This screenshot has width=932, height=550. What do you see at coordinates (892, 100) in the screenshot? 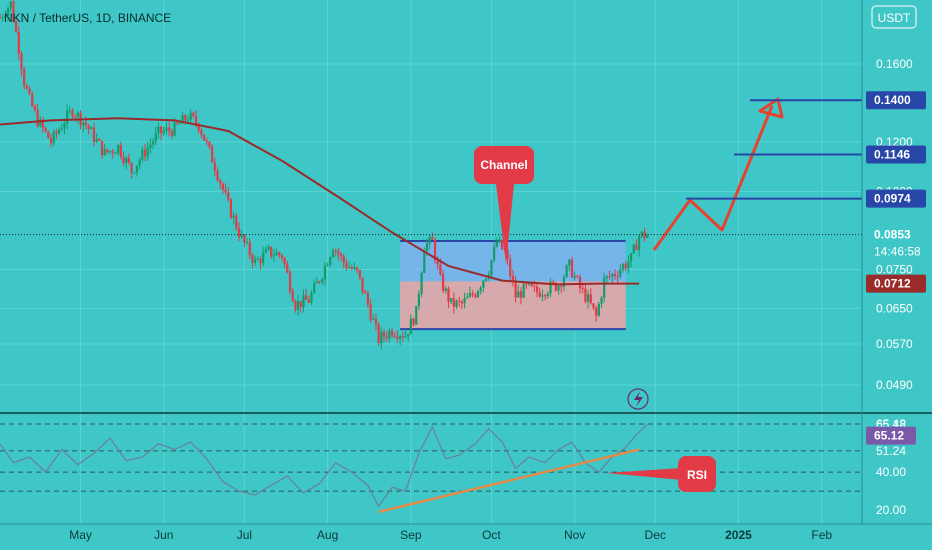
I see `price-tag-text-0: 0.1400` at bounding box center [892, 100].